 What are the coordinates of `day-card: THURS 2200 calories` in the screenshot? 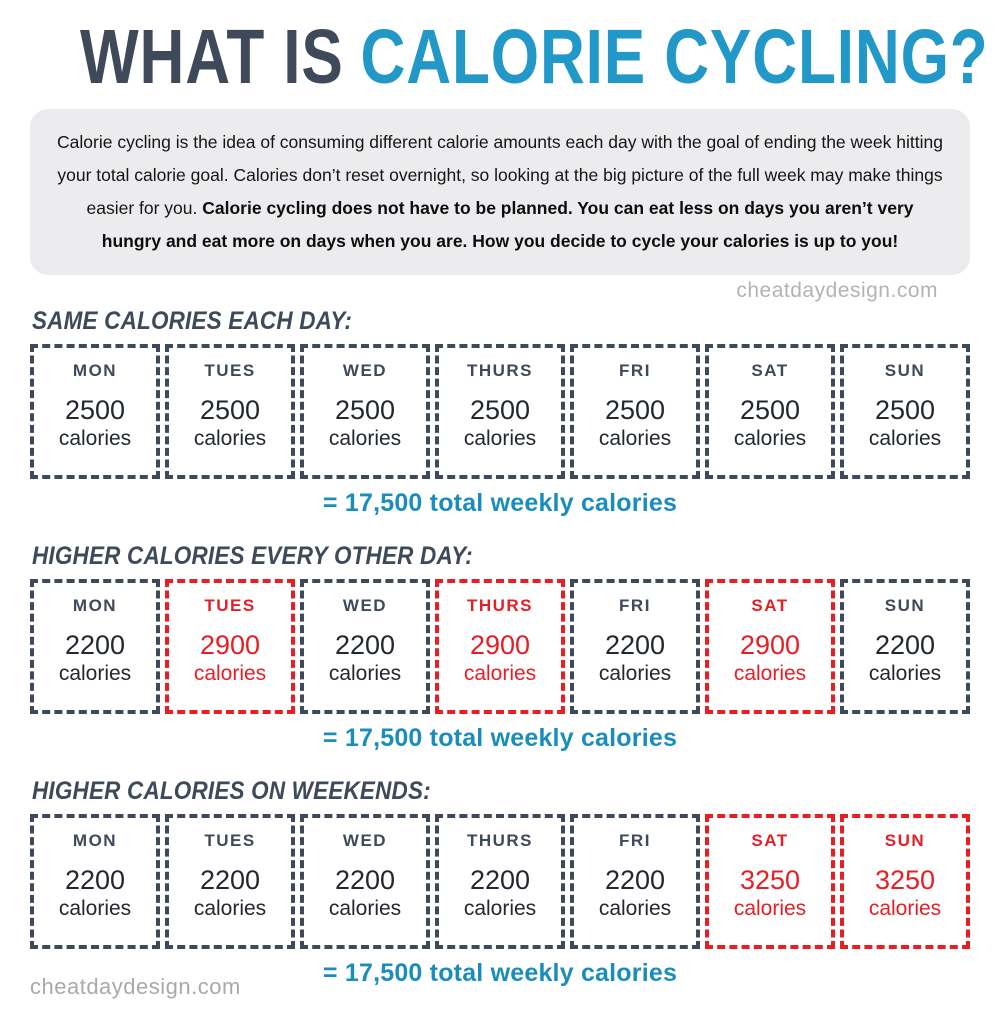 It's located at (500, 881).